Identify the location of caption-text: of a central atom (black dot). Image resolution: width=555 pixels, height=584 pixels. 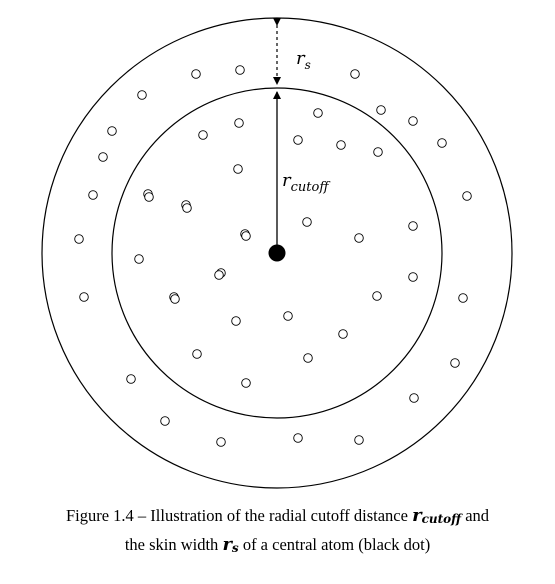
(334, 544).